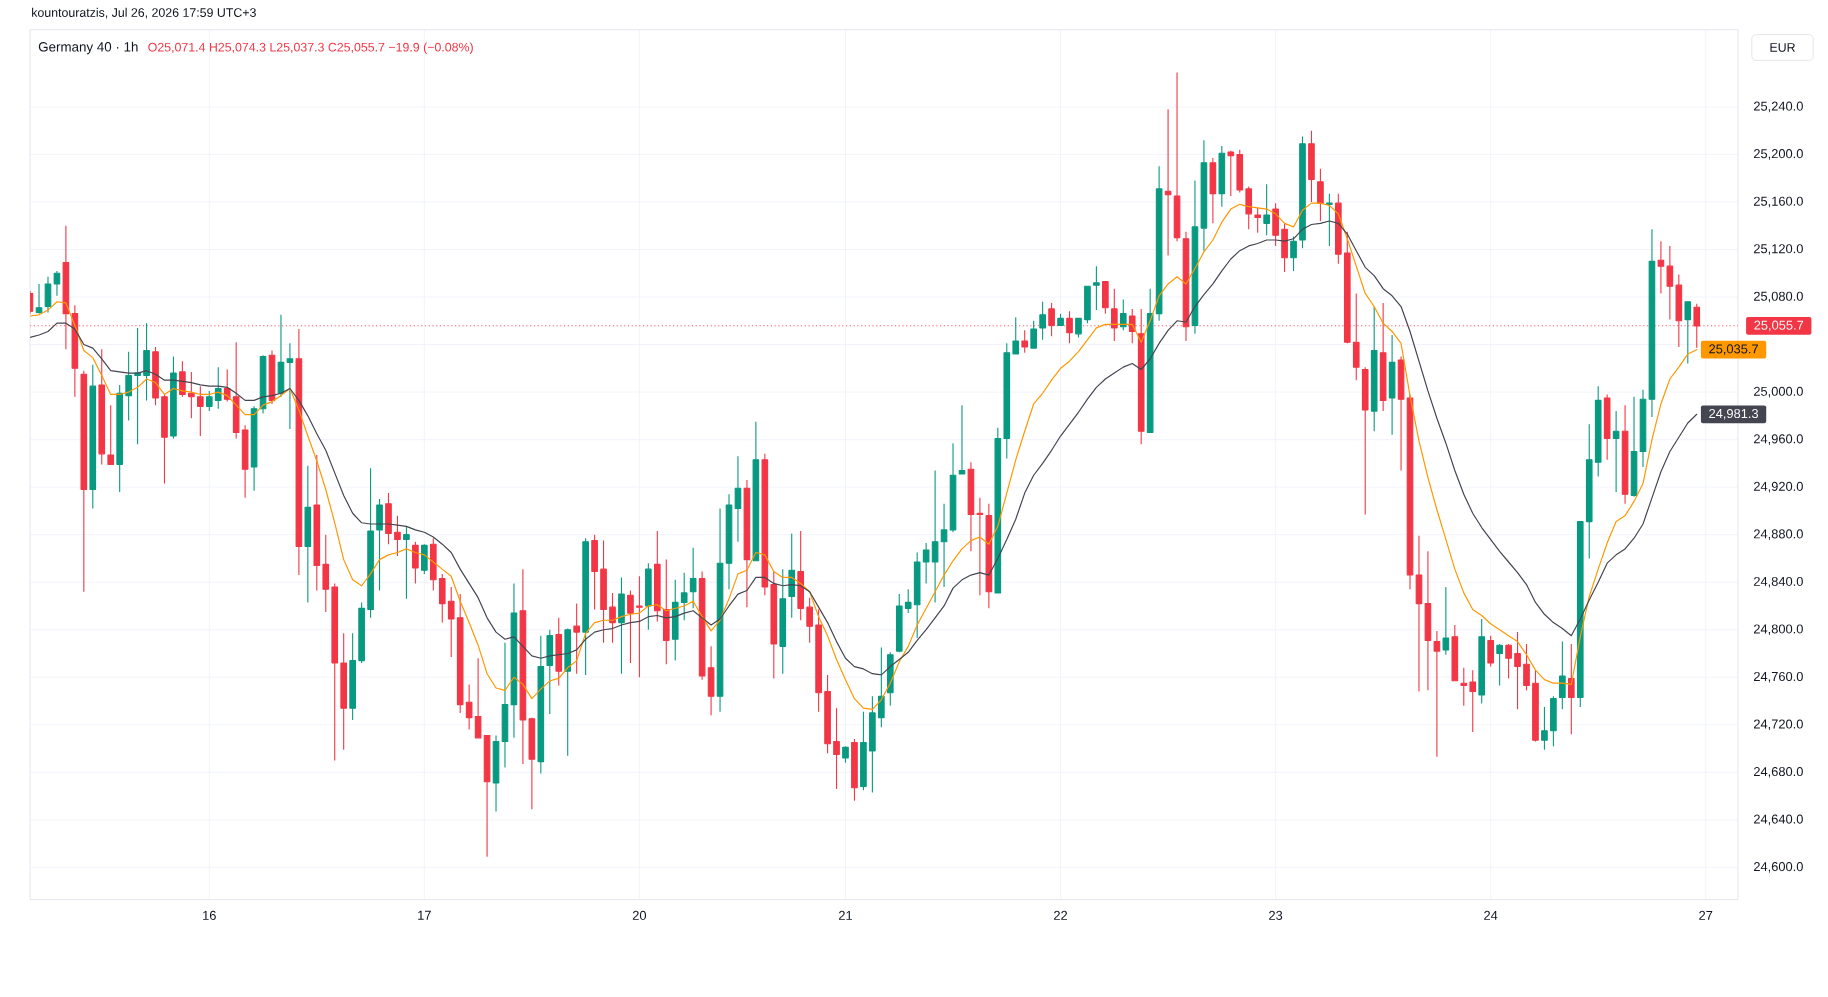  Describe the element at coordinates (1734, 414) in the screenshot. I see `data-label: 24,981.3` at that location.